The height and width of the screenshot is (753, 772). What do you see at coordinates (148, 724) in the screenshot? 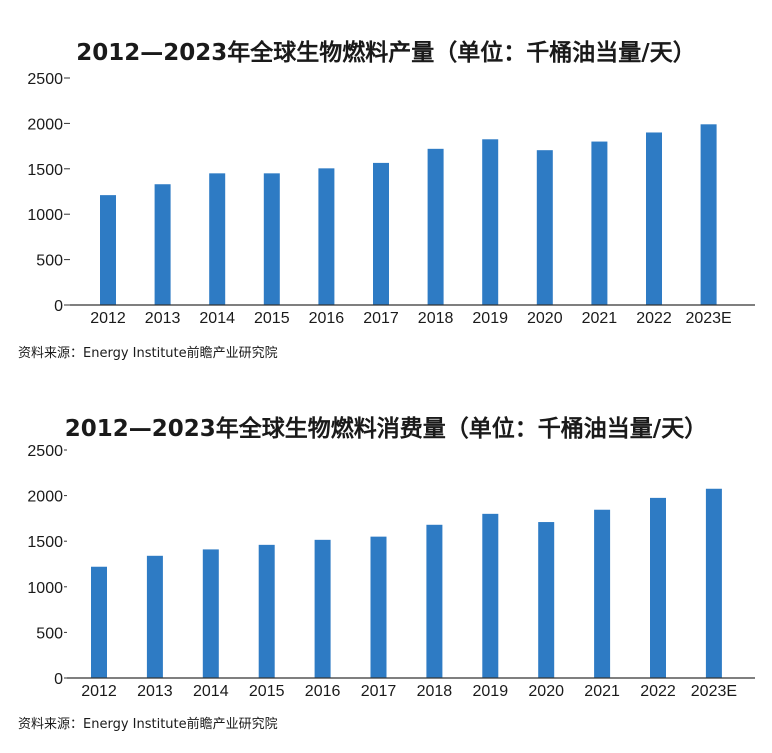
I see `chart-2-source: 资料来源：Energy Institute前瞻产业研究院` at bounding box center [148, 724].